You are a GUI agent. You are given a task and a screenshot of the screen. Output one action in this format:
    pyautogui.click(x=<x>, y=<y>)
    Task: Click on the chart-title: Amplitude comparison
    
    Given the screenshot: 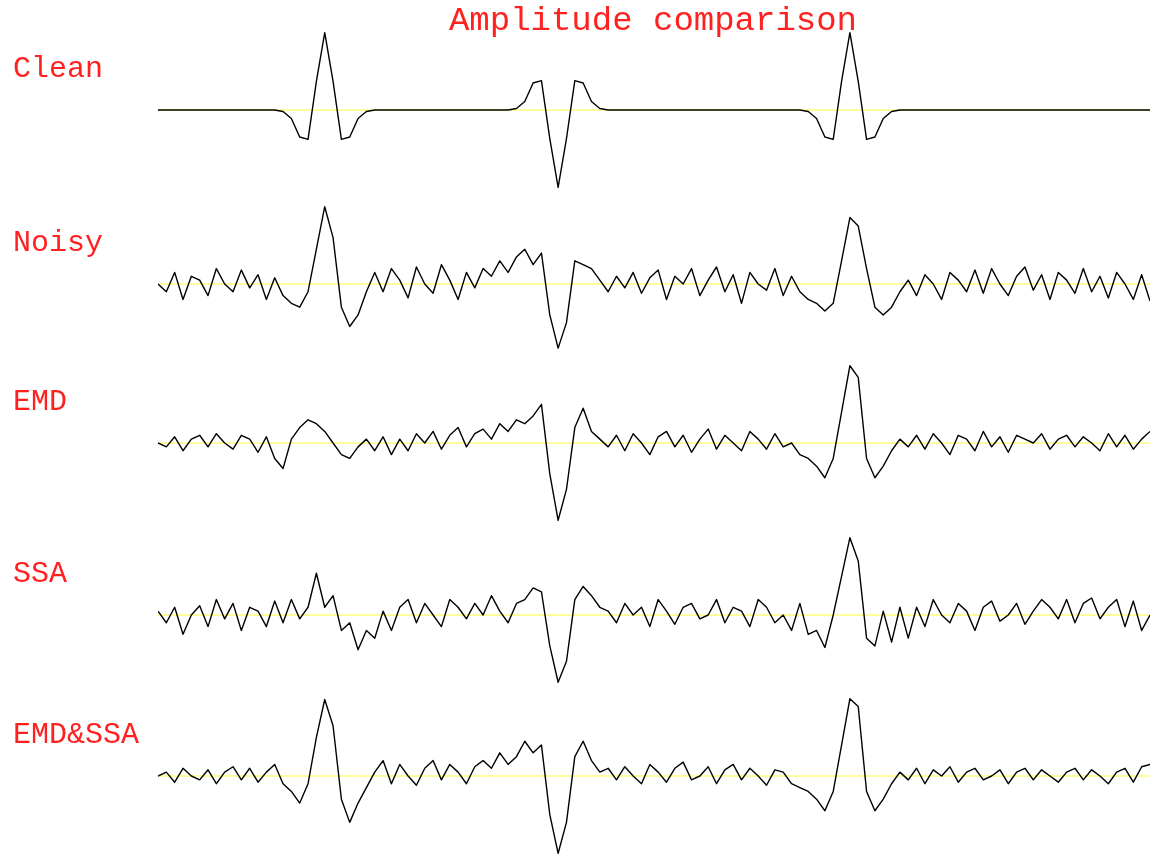 What is the action you would take?
    pyautogui.click(x=653, y=21)
    